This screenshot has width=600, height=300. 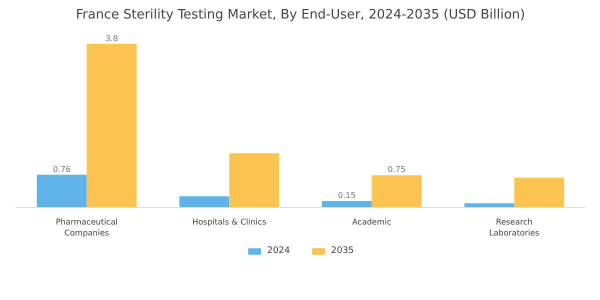 What do you see at coordinates (61, 169) in the screenshot?
I see `data-label: 0.76` at bounding box center [61, 169].